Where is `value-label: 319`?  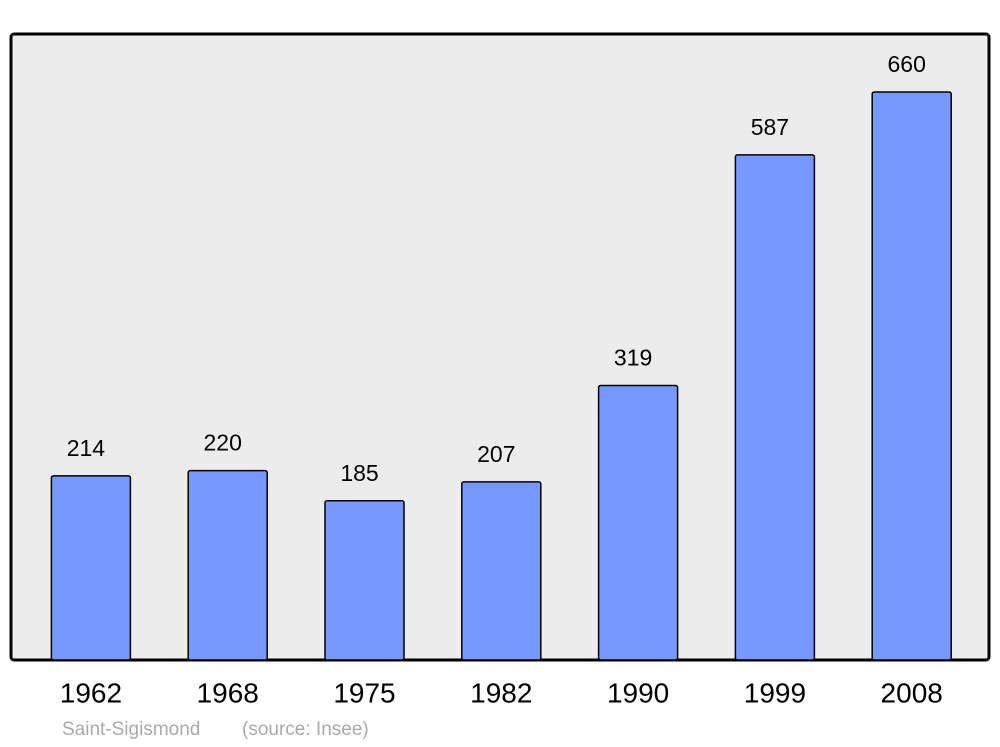
value-label: 319 is located at coordinates (633, 358).